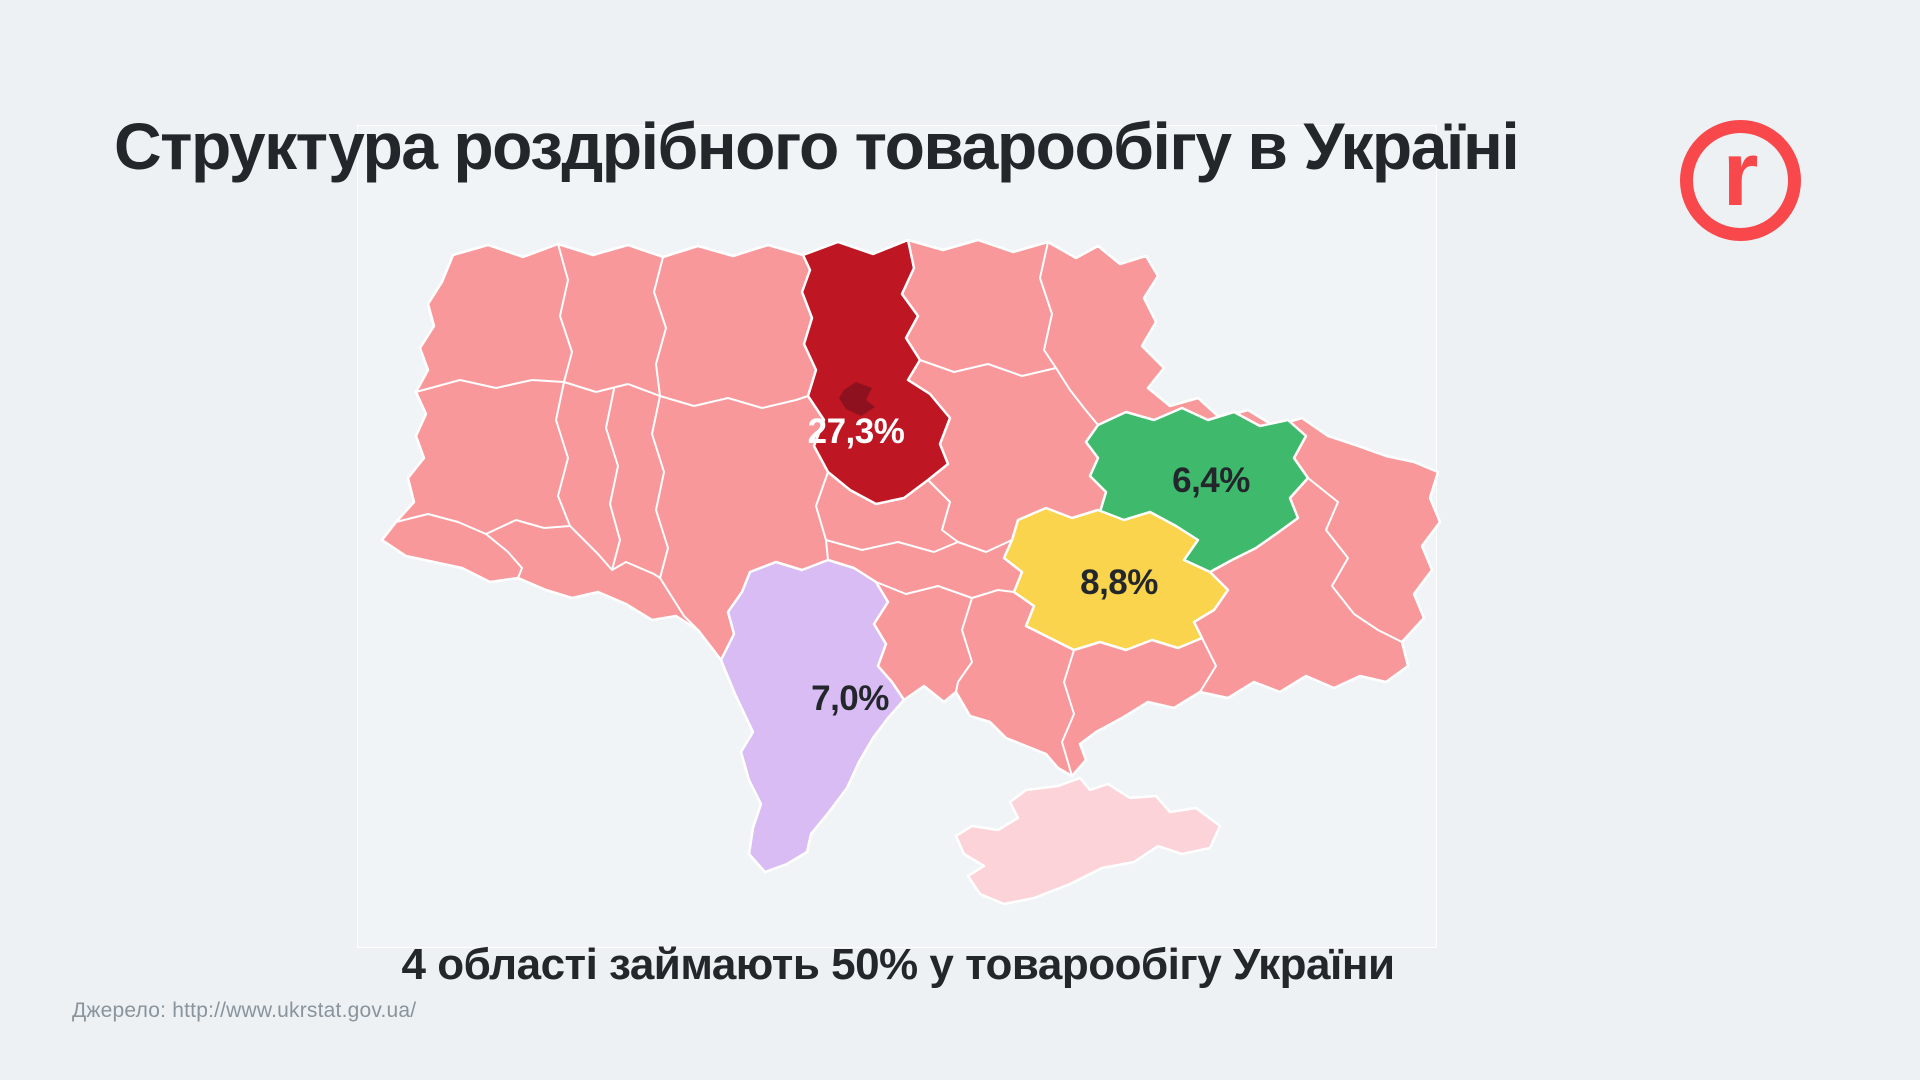 The height and width of the screenshot is (1080, 1920). Describe the element at coordinates (1119, 582) in the screenshot. I see `label-dnipro-value: 8,8%` at that location.